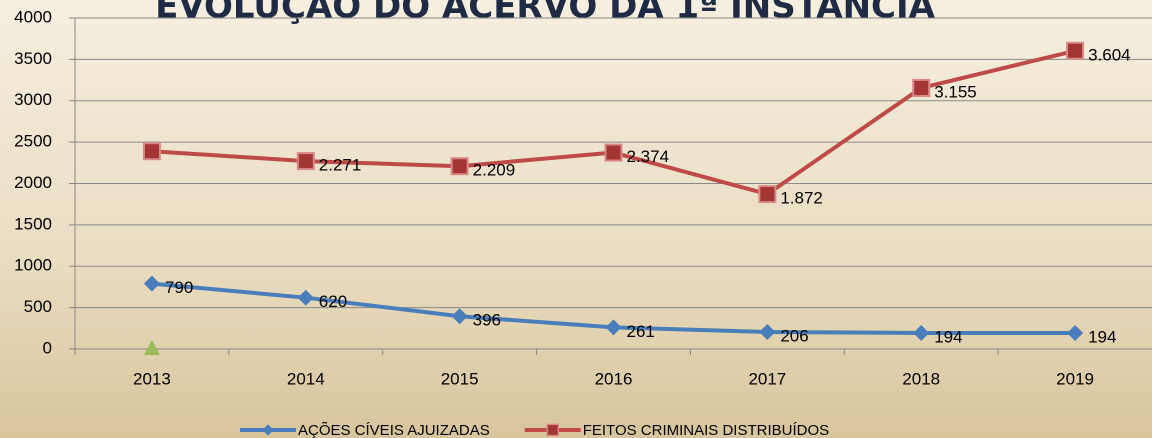 The width and height of the screenshot is (1152, 438). I want to click on y-tick-label: 2500, so click(33, 141).